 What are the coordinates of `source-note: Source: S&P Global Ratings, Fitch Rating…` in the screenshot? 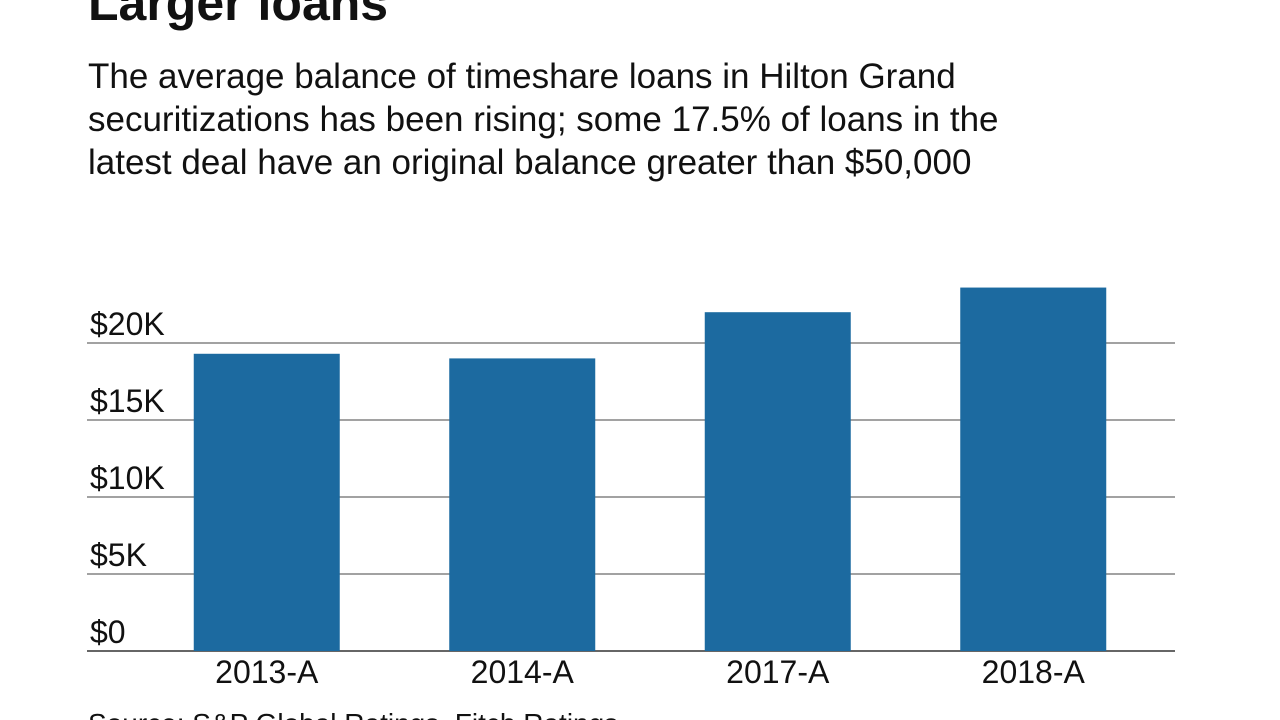 It's located at (353, 714).